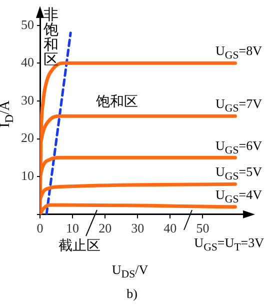 This screenshot has width=272, height=306. What do you see at coordinates (239, 106) in the screenshot?
I see `series-label: U$_{GS}$=7V` at bounding box center [239, 106].